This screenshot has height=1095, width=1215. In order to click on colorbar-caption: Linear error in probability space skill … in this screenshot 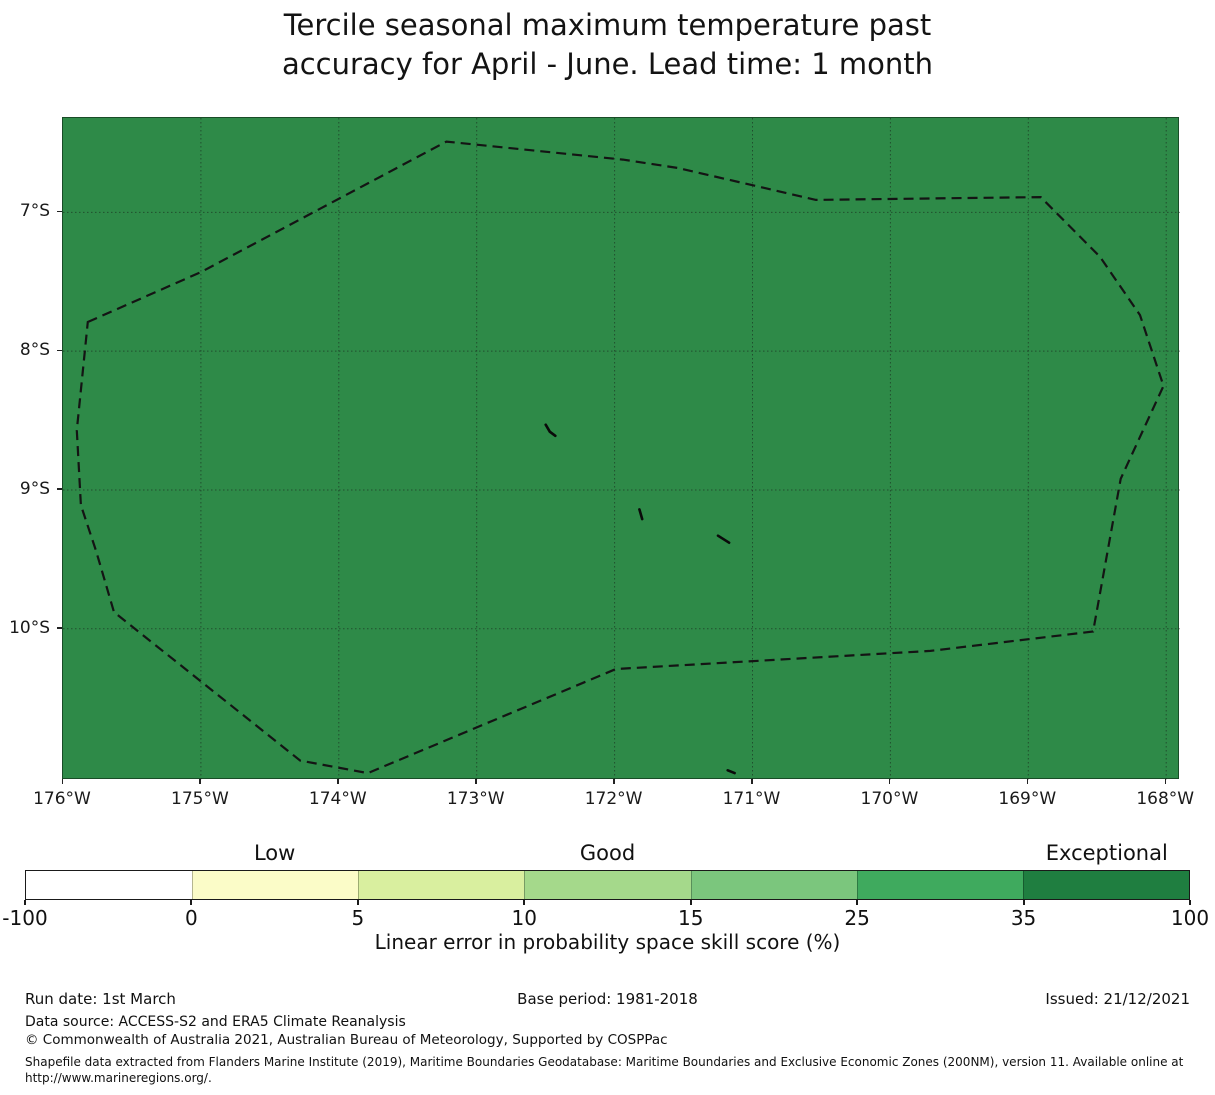, I will do `click(607, 942)`.